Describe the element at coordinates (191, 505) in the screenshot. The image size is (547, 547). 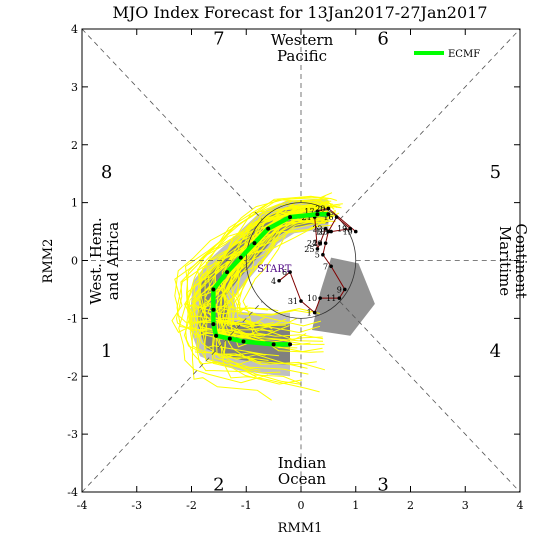
I see `x-tick-label: -2` at that location.